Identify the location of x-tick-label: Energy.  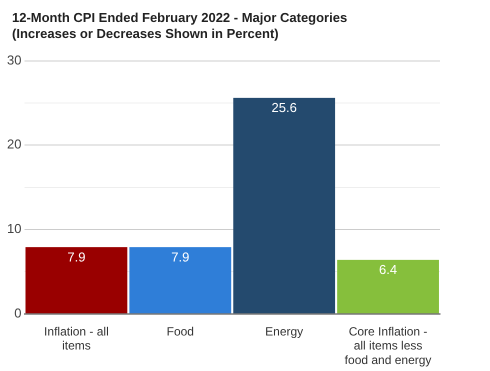
(284, 331).